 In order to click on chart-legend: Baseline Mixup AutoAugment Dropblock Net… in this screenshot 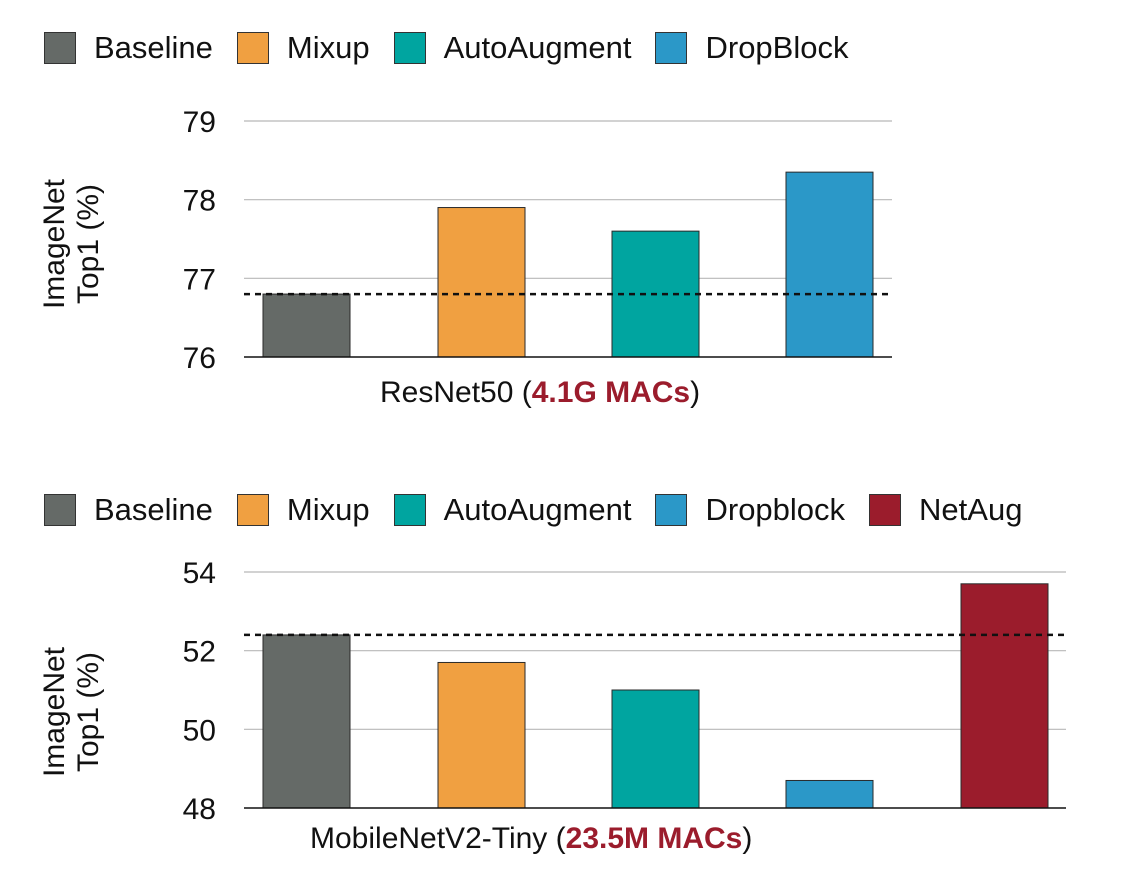, I will do `click(533, 510)`.